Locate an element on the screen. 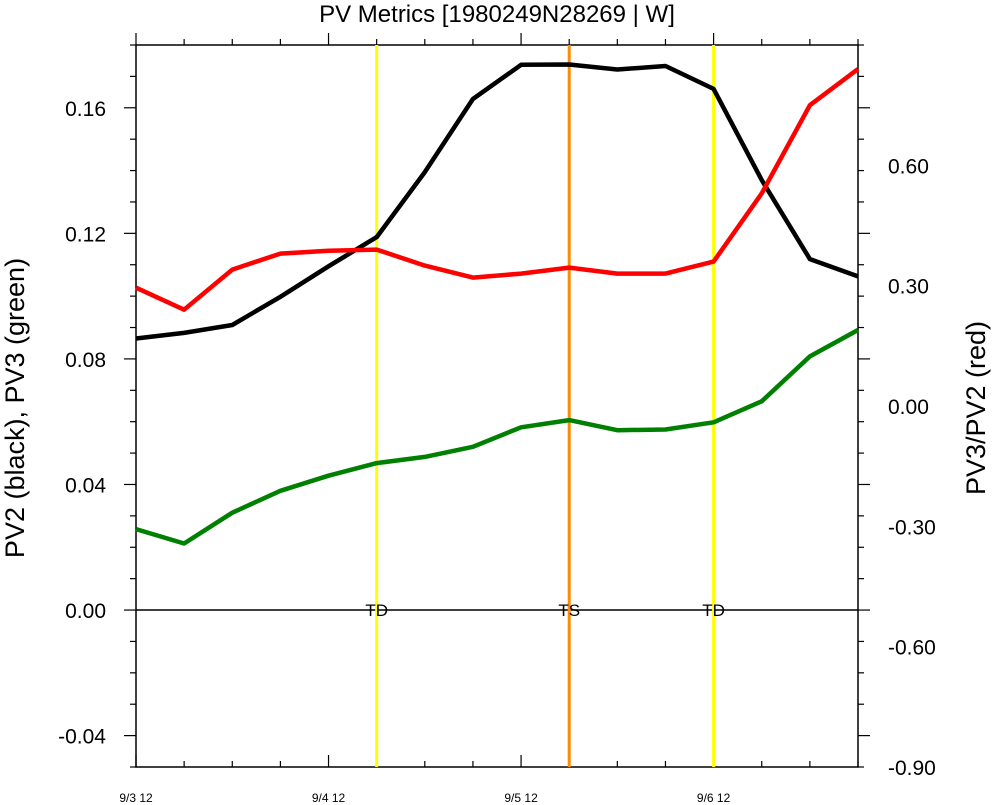 The height and width of the screenshot is (805, 994). right-tick-label: -0.60 is located at coordinates (912, 648).